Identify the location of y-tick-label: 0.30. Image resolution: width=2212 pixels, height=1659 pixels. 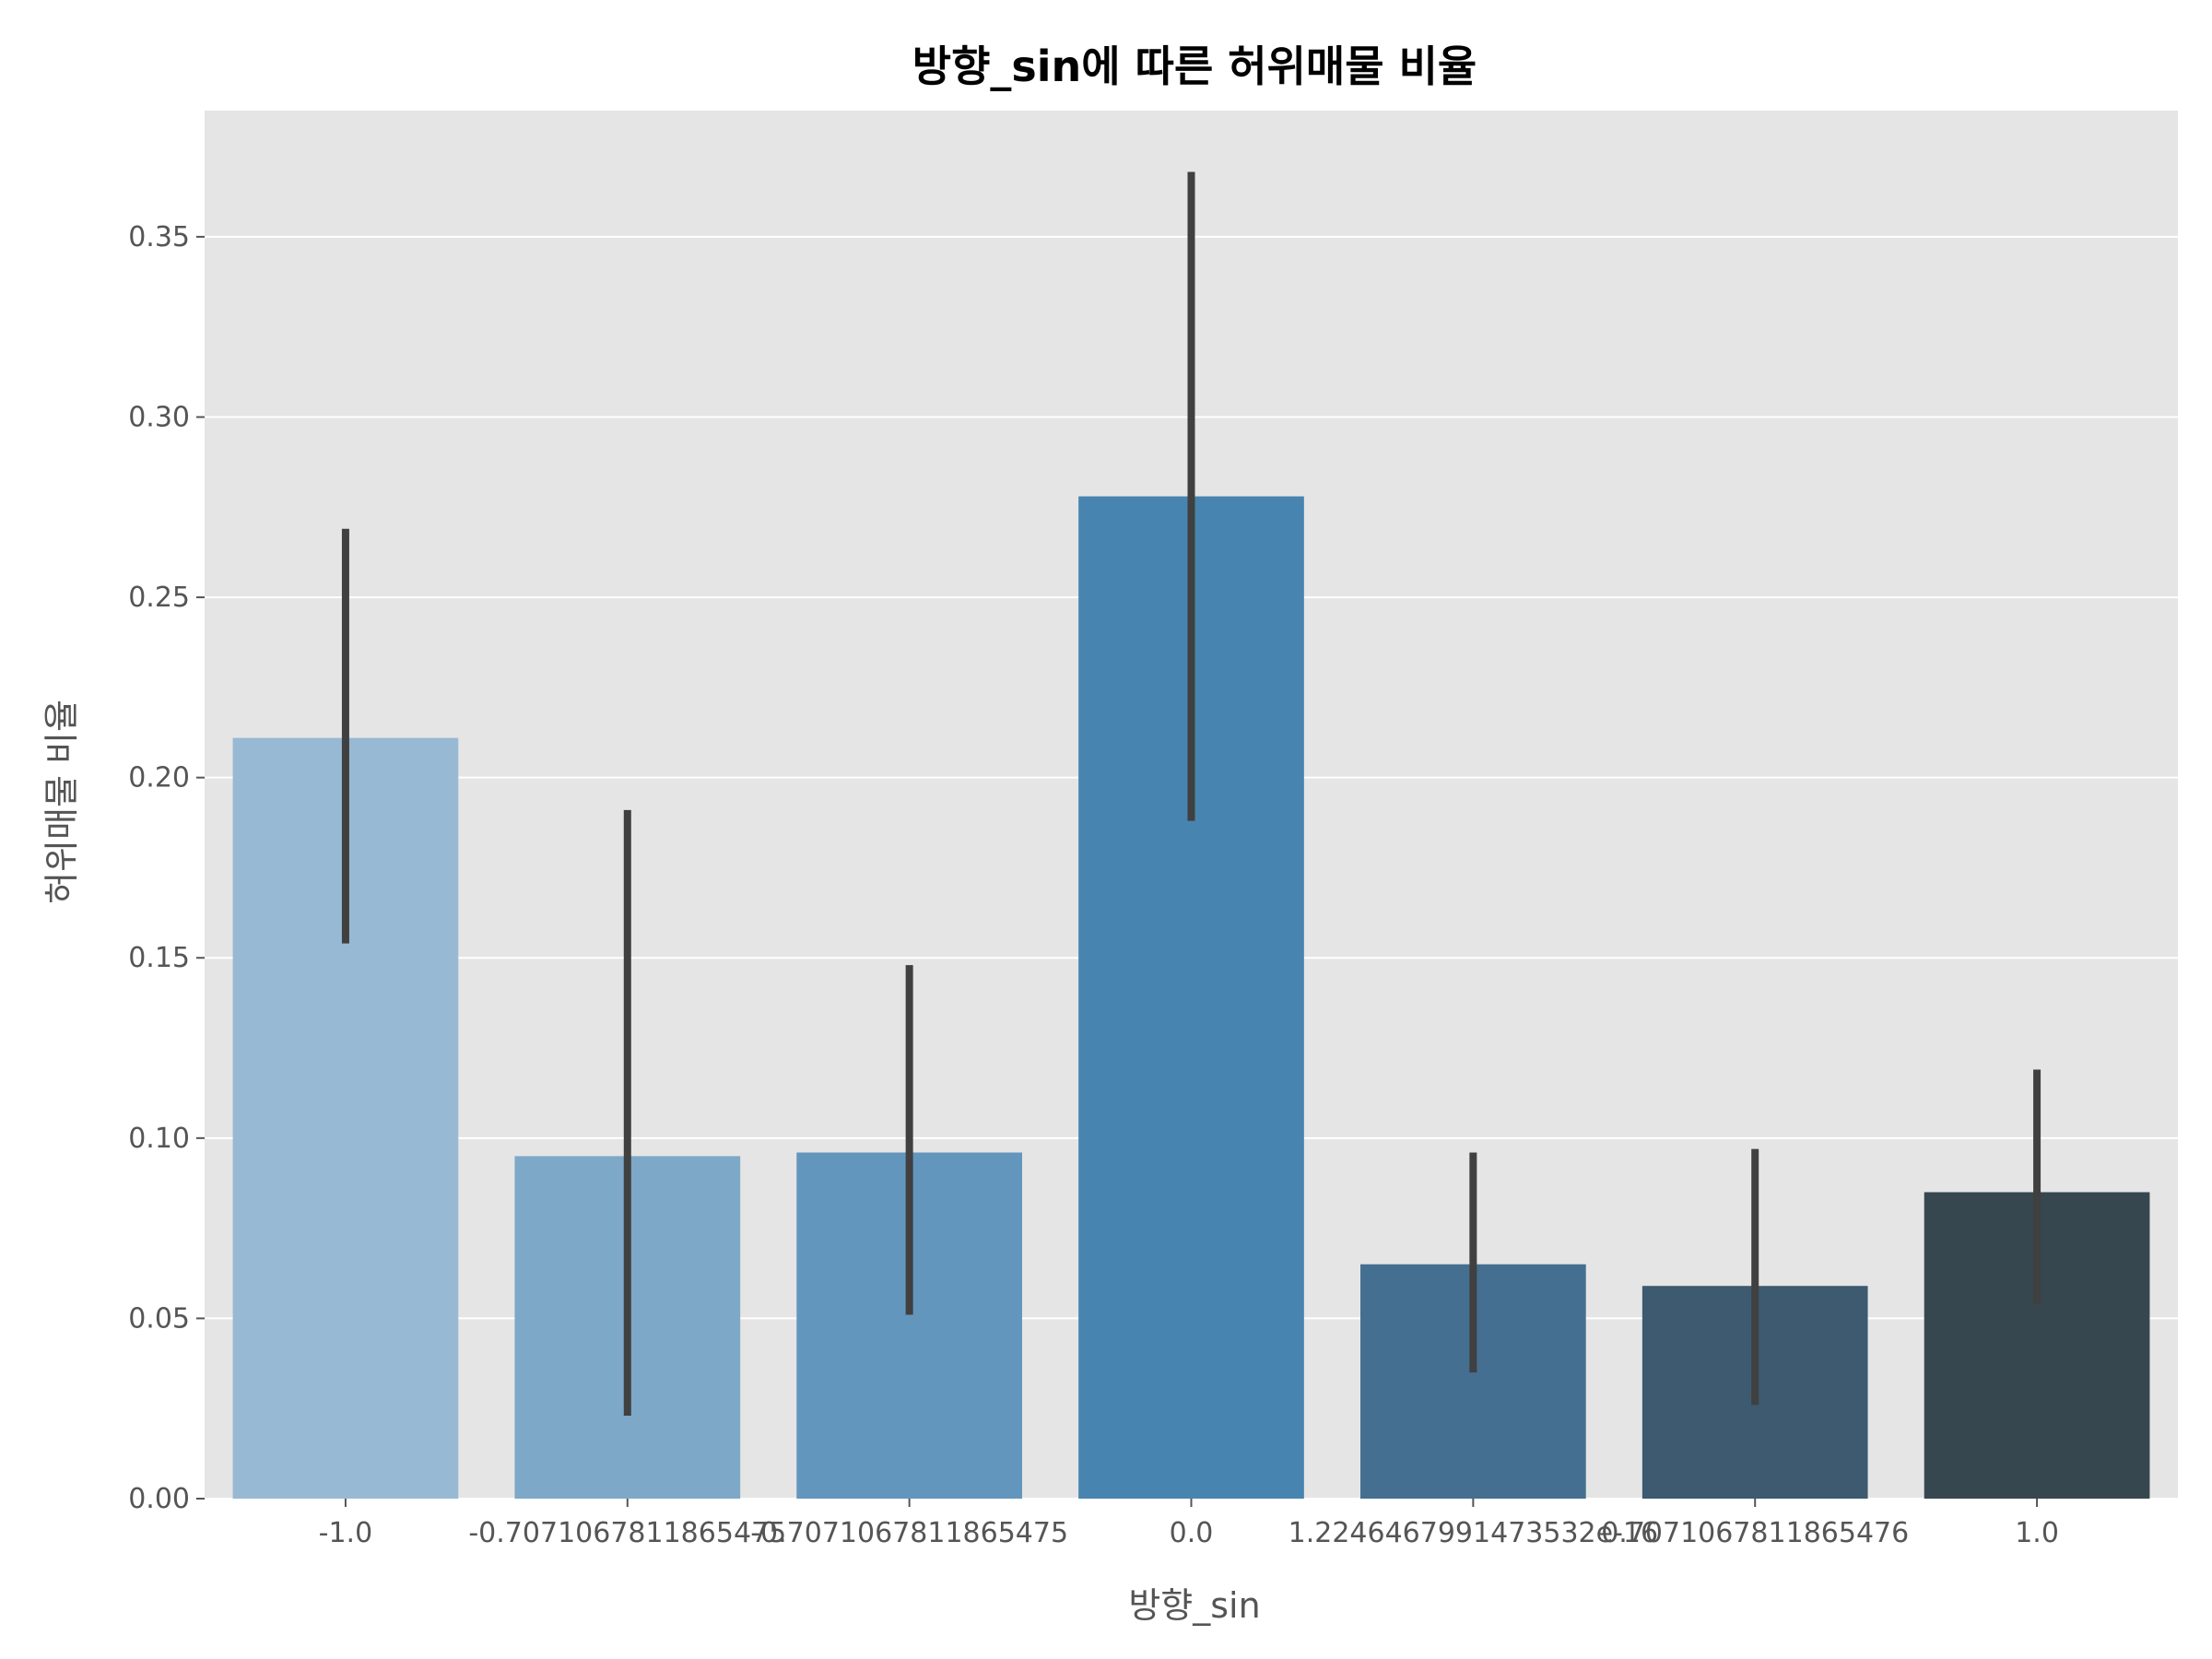
(159, 417).